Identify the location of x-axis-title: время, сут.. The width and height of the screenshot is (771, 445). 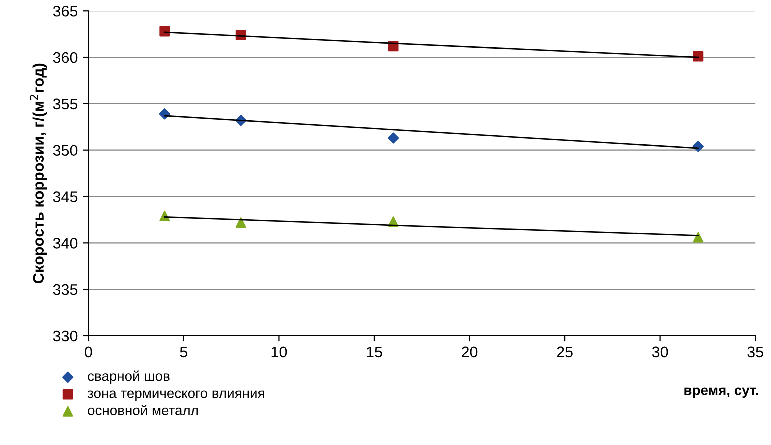
(721, 393).